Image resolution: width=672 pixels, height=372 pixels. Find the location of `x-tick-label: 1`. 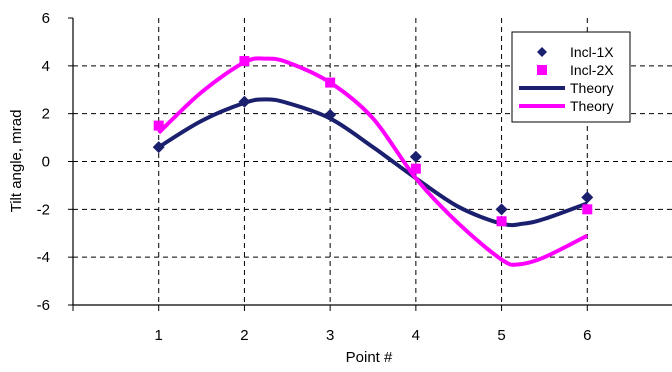

x-tick-label: 1 is located at coordinates (159, 335).